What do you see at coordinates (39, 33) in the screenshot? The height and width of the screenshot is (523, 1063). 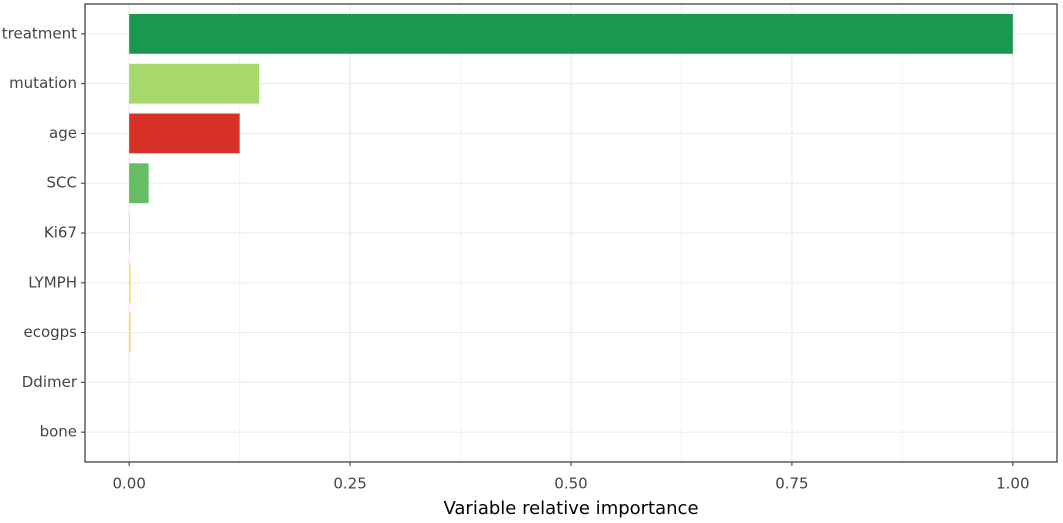 I see `y-tick-label: treatment` at bounding box center [39, 33].